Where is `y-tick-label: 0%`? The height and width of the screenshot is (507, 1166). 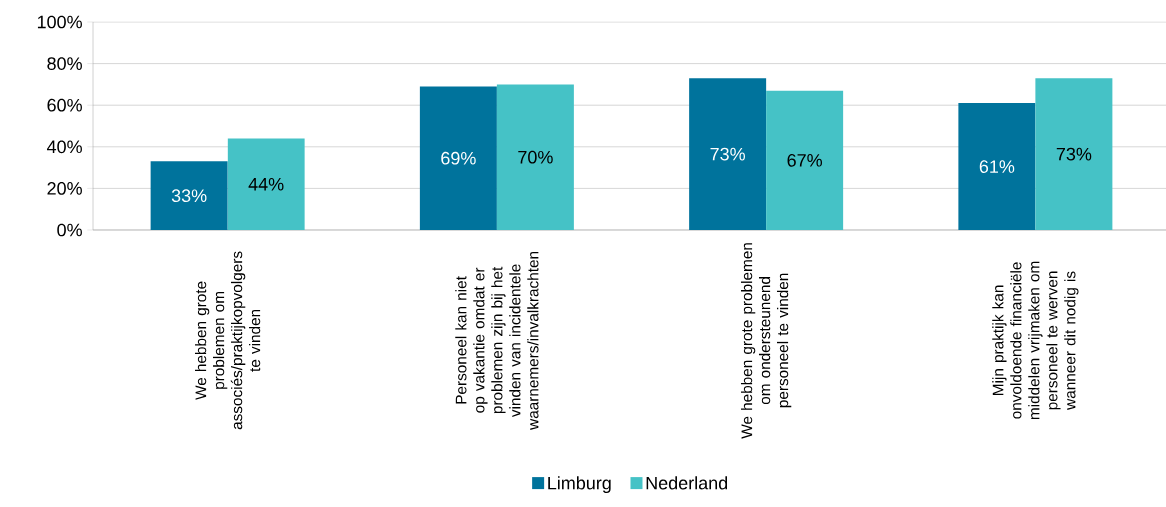 y-tick-label: 0% is located at coordinates (69, 230).